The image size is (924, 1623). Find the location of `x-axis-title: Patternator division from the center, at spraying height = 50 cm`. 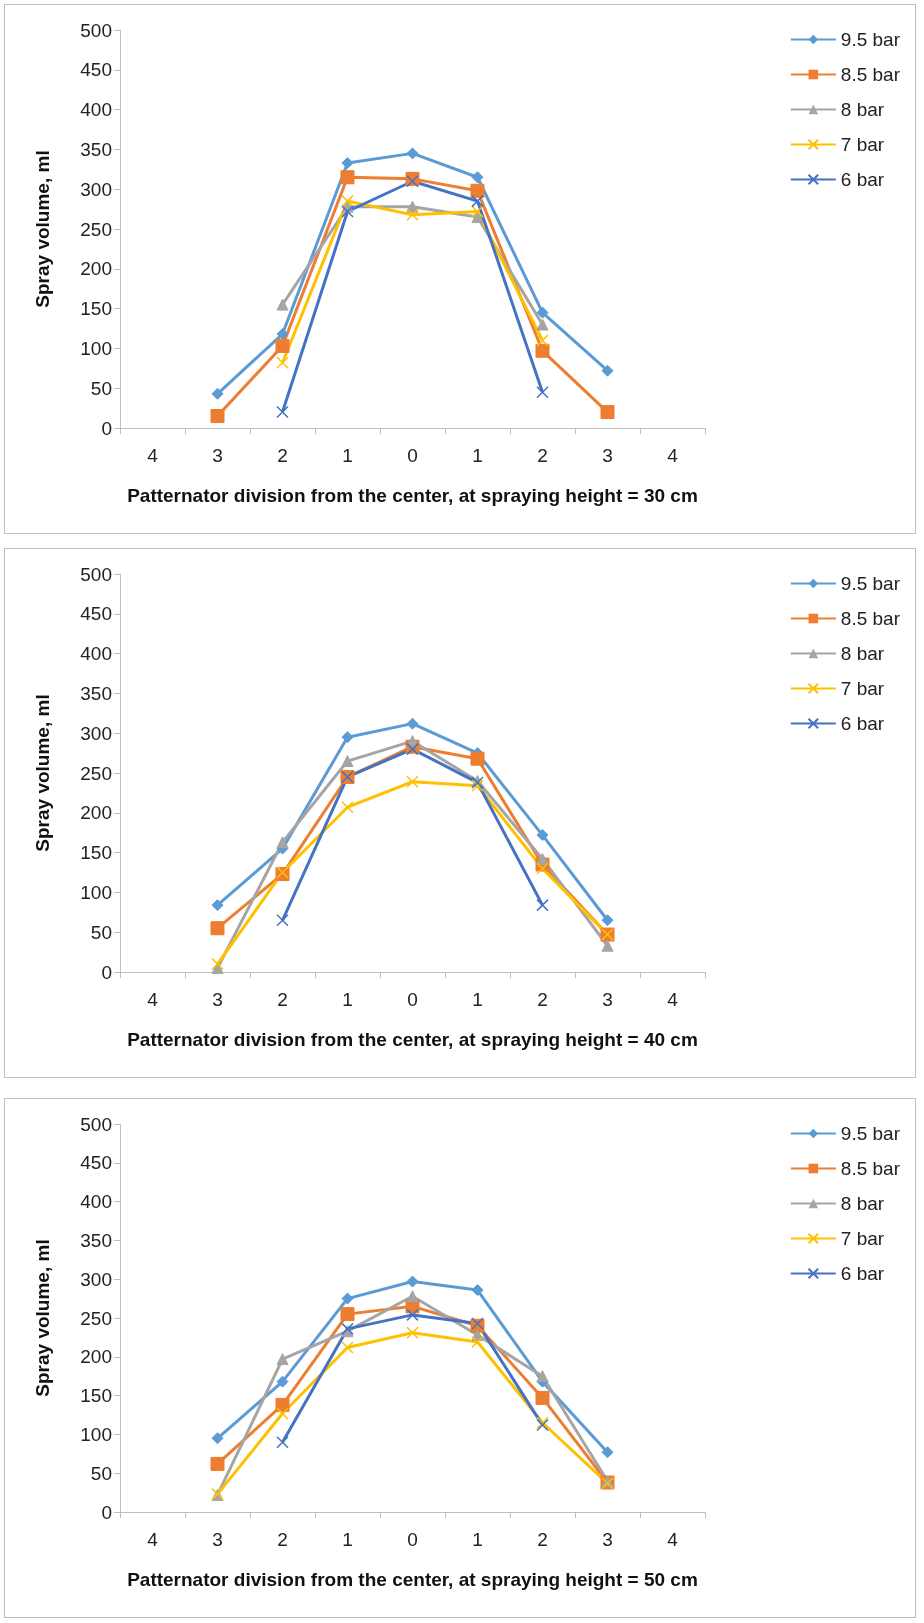

x-axis-title: Patternator division from the center, at spraying height = 50 cm is located at coordinates (412, 1579).